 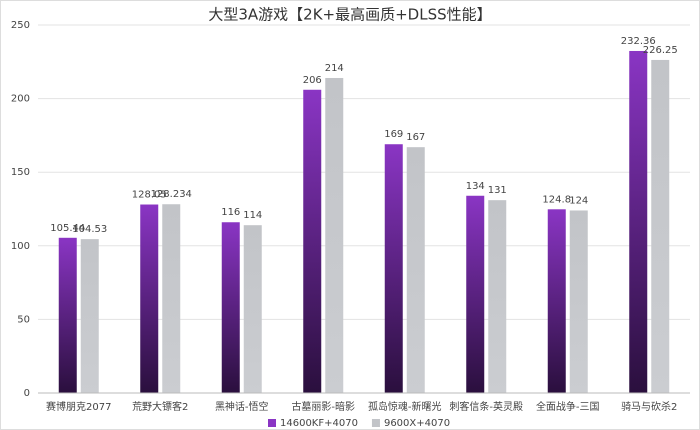 What do you see at coordinates (568, 406) in the screenshot?
I see `x-tick-label: 全面战争-三国` at bounding box center [568, 406].